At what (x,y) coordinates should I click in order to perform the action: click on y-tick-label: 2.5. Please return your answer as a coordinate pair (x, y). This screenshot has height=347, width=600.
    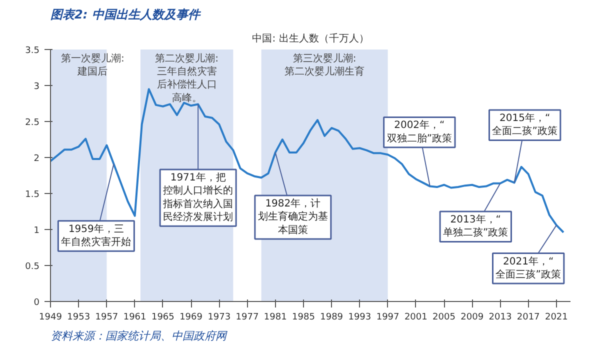
    Looking at the image, I should click on (32, 123).